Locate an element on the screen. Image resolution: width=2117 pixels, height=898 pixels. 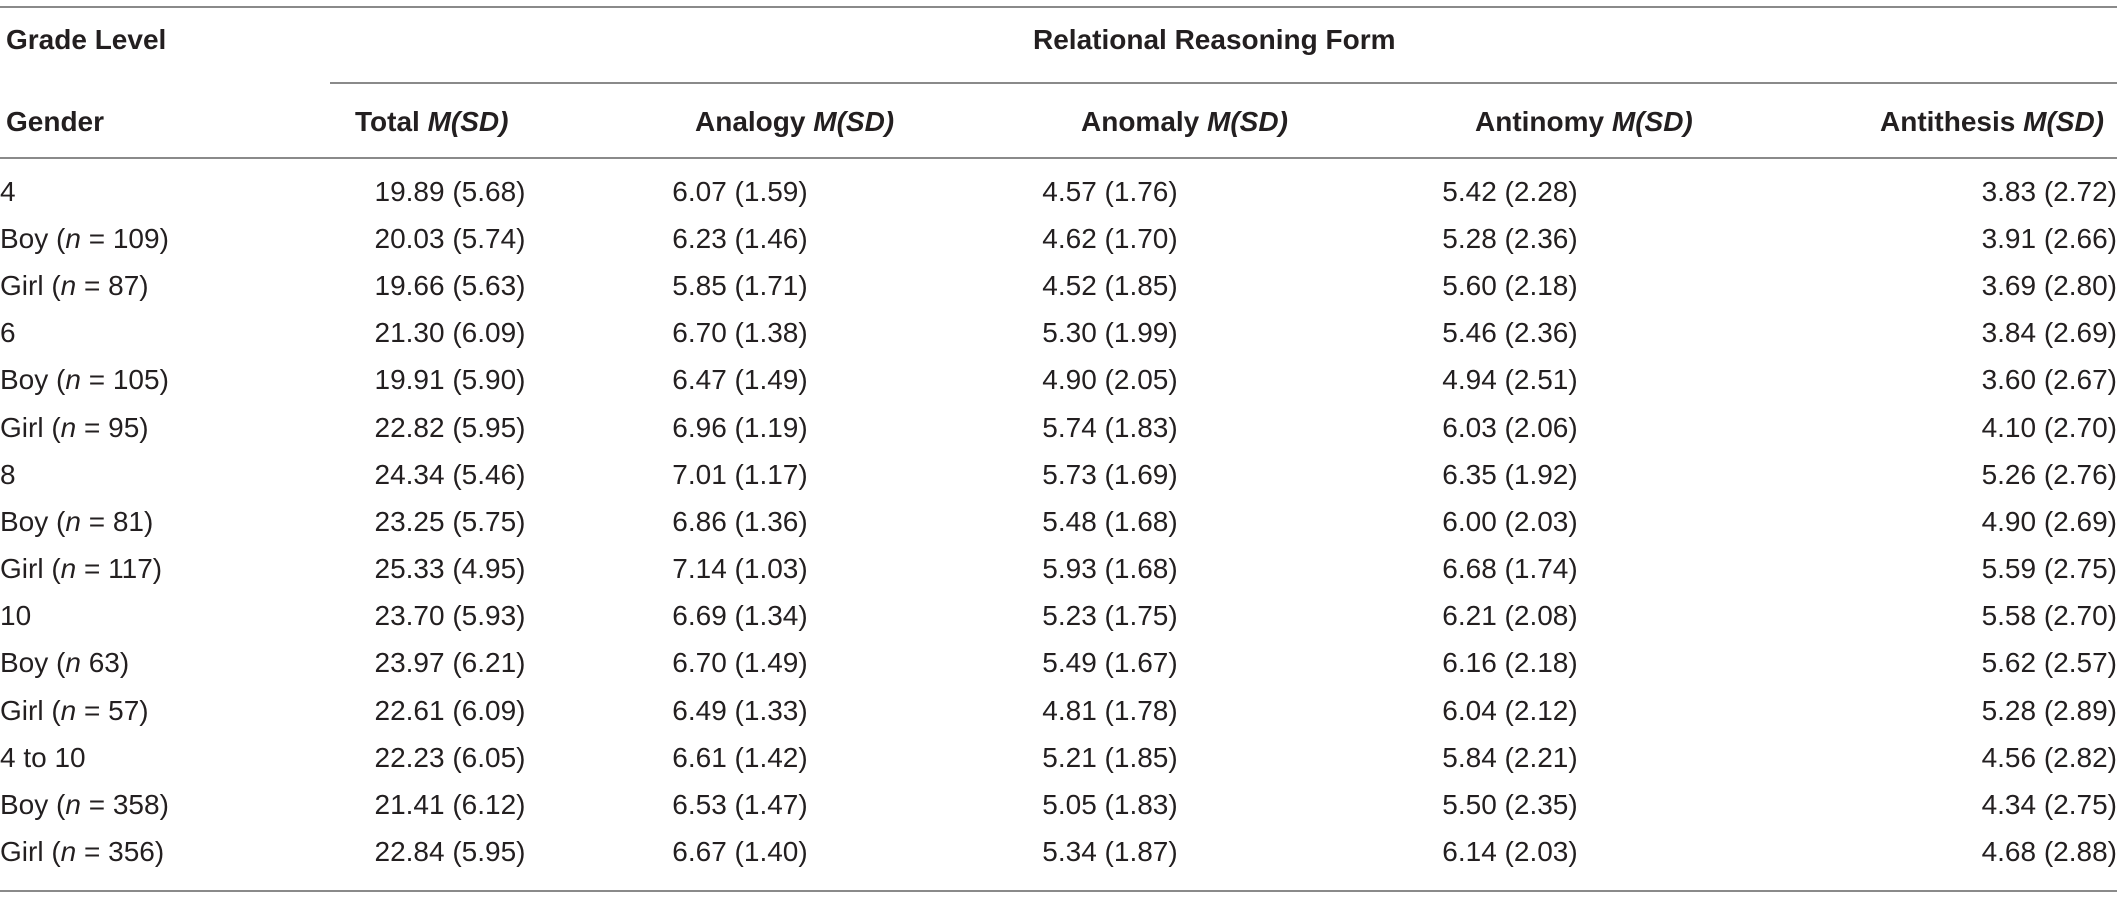
table-cell: 6.67 (1.40) is located at coordinates (740, 852).